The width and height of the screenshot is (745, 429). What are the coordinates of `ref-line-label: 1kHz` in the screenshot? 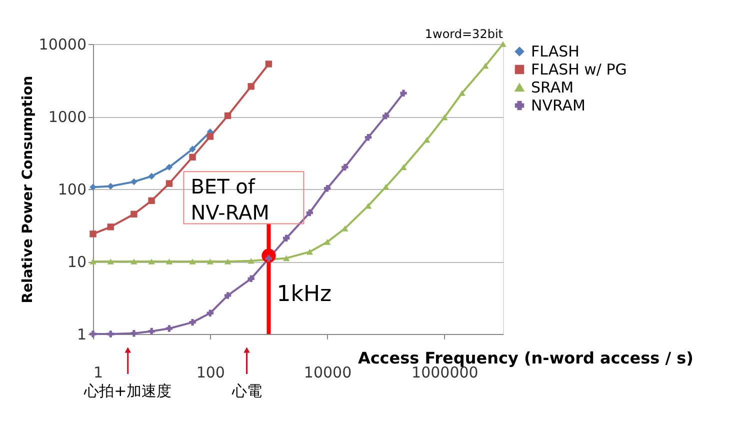 It's located at (304, 294).